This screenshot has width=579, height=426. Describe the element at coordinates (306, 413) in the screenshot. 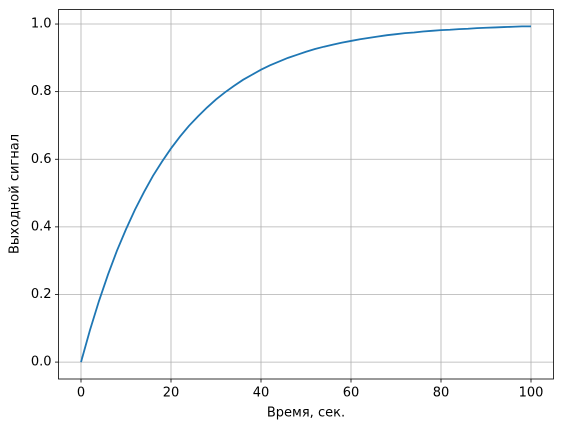

I see `x-axis-label: Время, сек.` at that location.